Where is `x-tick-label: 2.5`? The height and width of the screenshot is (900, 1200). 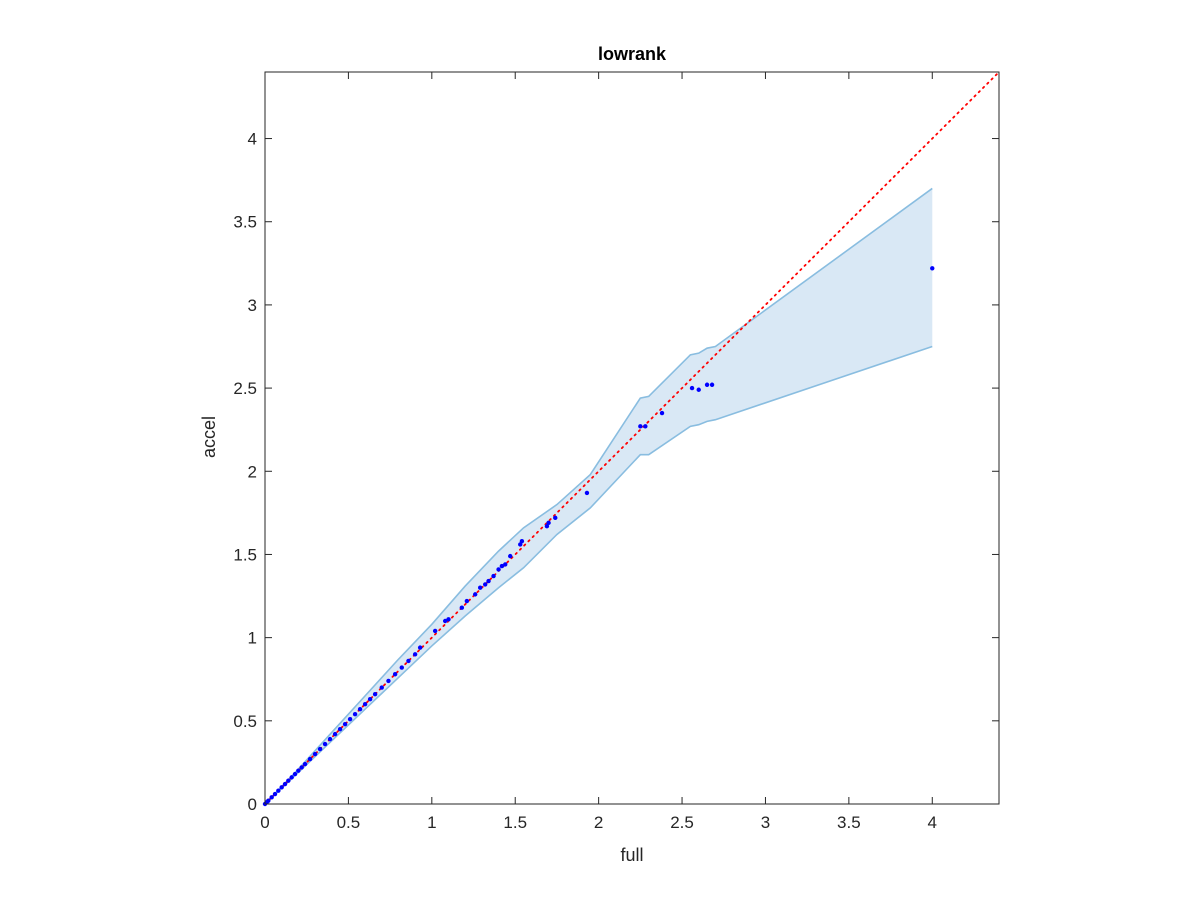 x-tick-label: 2.5 is located at coordinates (682, 822).